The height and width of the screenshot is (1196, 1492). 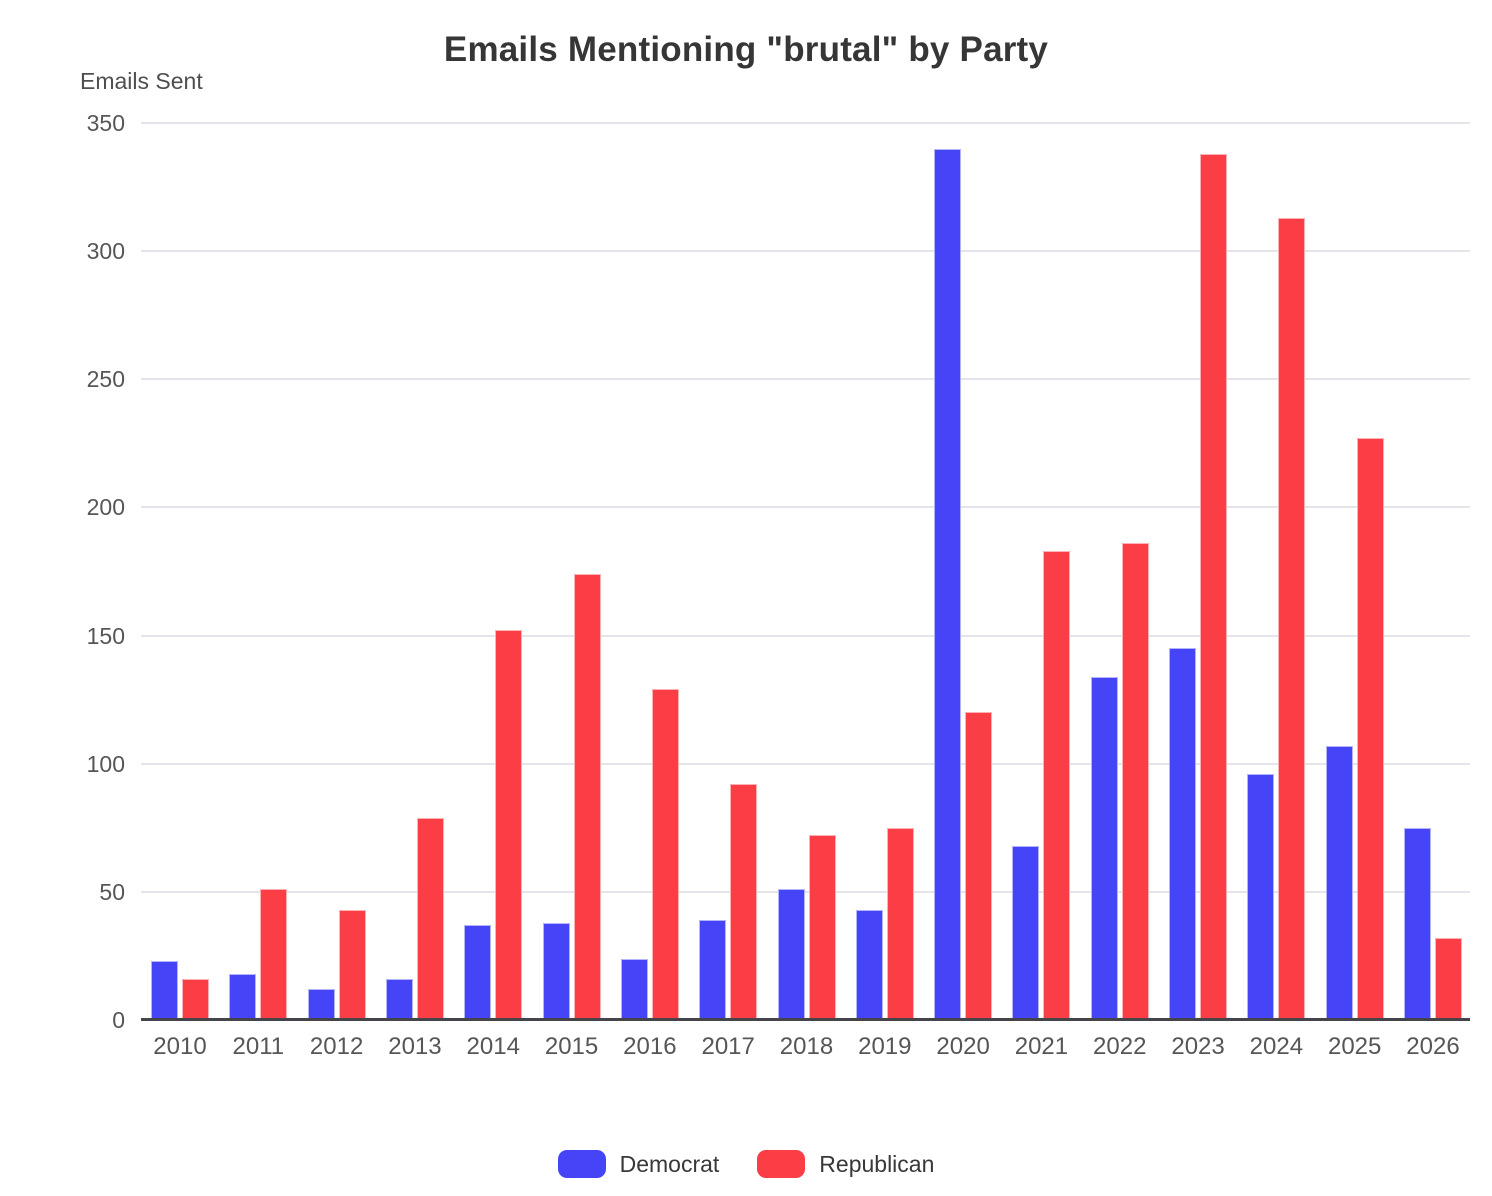 I want to click on x-tick-label-2018: 2018, so click(x=806, y=1046).